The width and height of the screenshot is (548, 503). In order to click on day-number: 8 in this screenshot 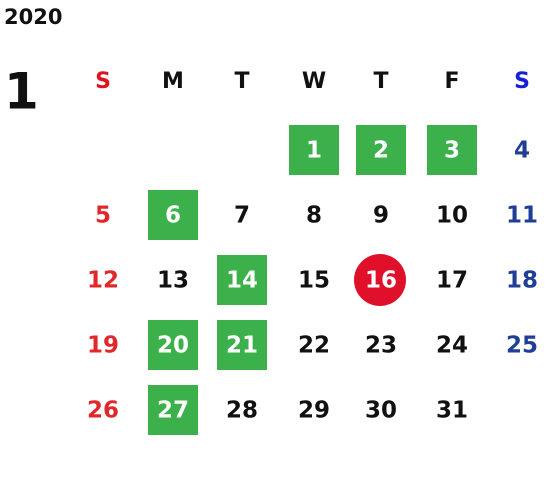, I will do `click(314, 216)`.